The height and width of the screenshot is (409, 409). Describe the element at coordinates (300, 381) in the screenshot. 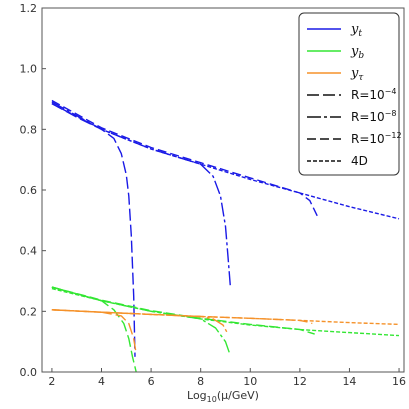

I see `x-tick-label: 12` at that location.